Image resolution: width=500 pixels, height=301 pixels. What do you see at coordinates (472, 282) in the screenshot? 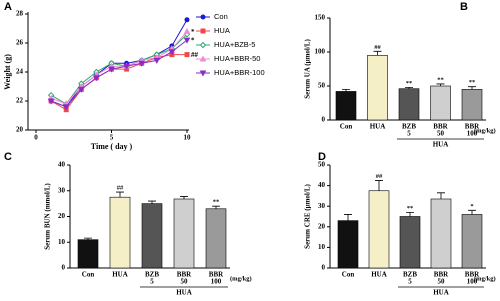
I see `x-tick-sublabel: 100` at bounding box center [472, 282].